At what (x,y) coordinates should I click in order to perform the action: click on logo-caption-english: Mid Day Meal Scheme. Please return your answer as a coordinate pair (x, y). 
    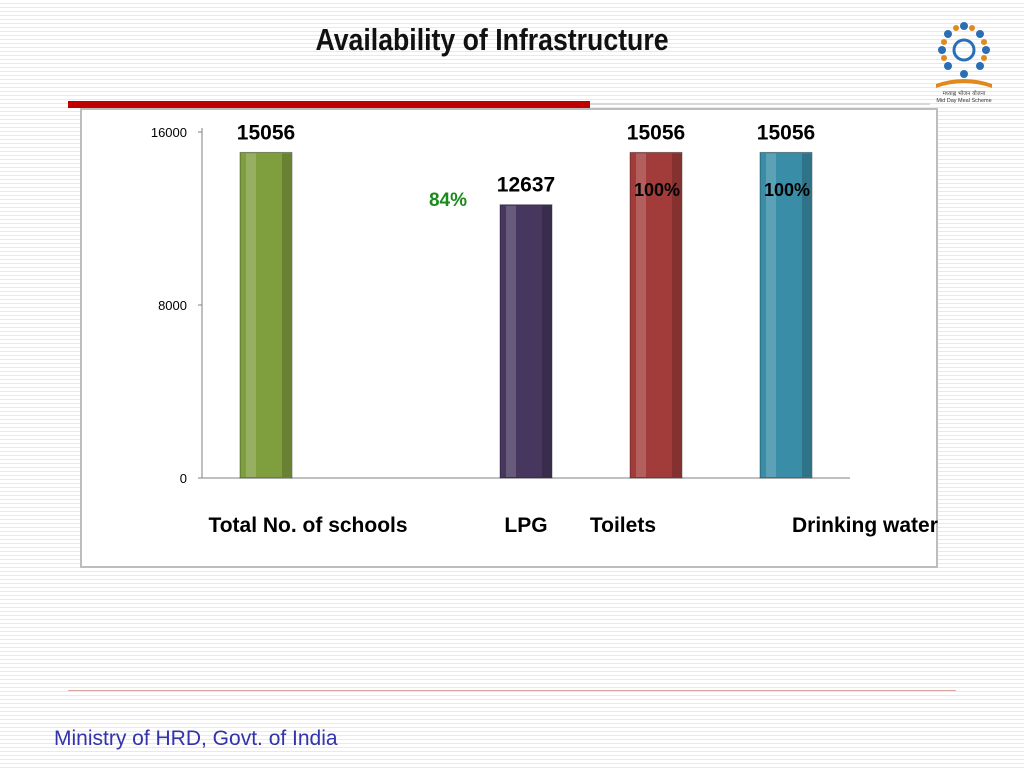
    Looking at the image, I should click on (963, 101).